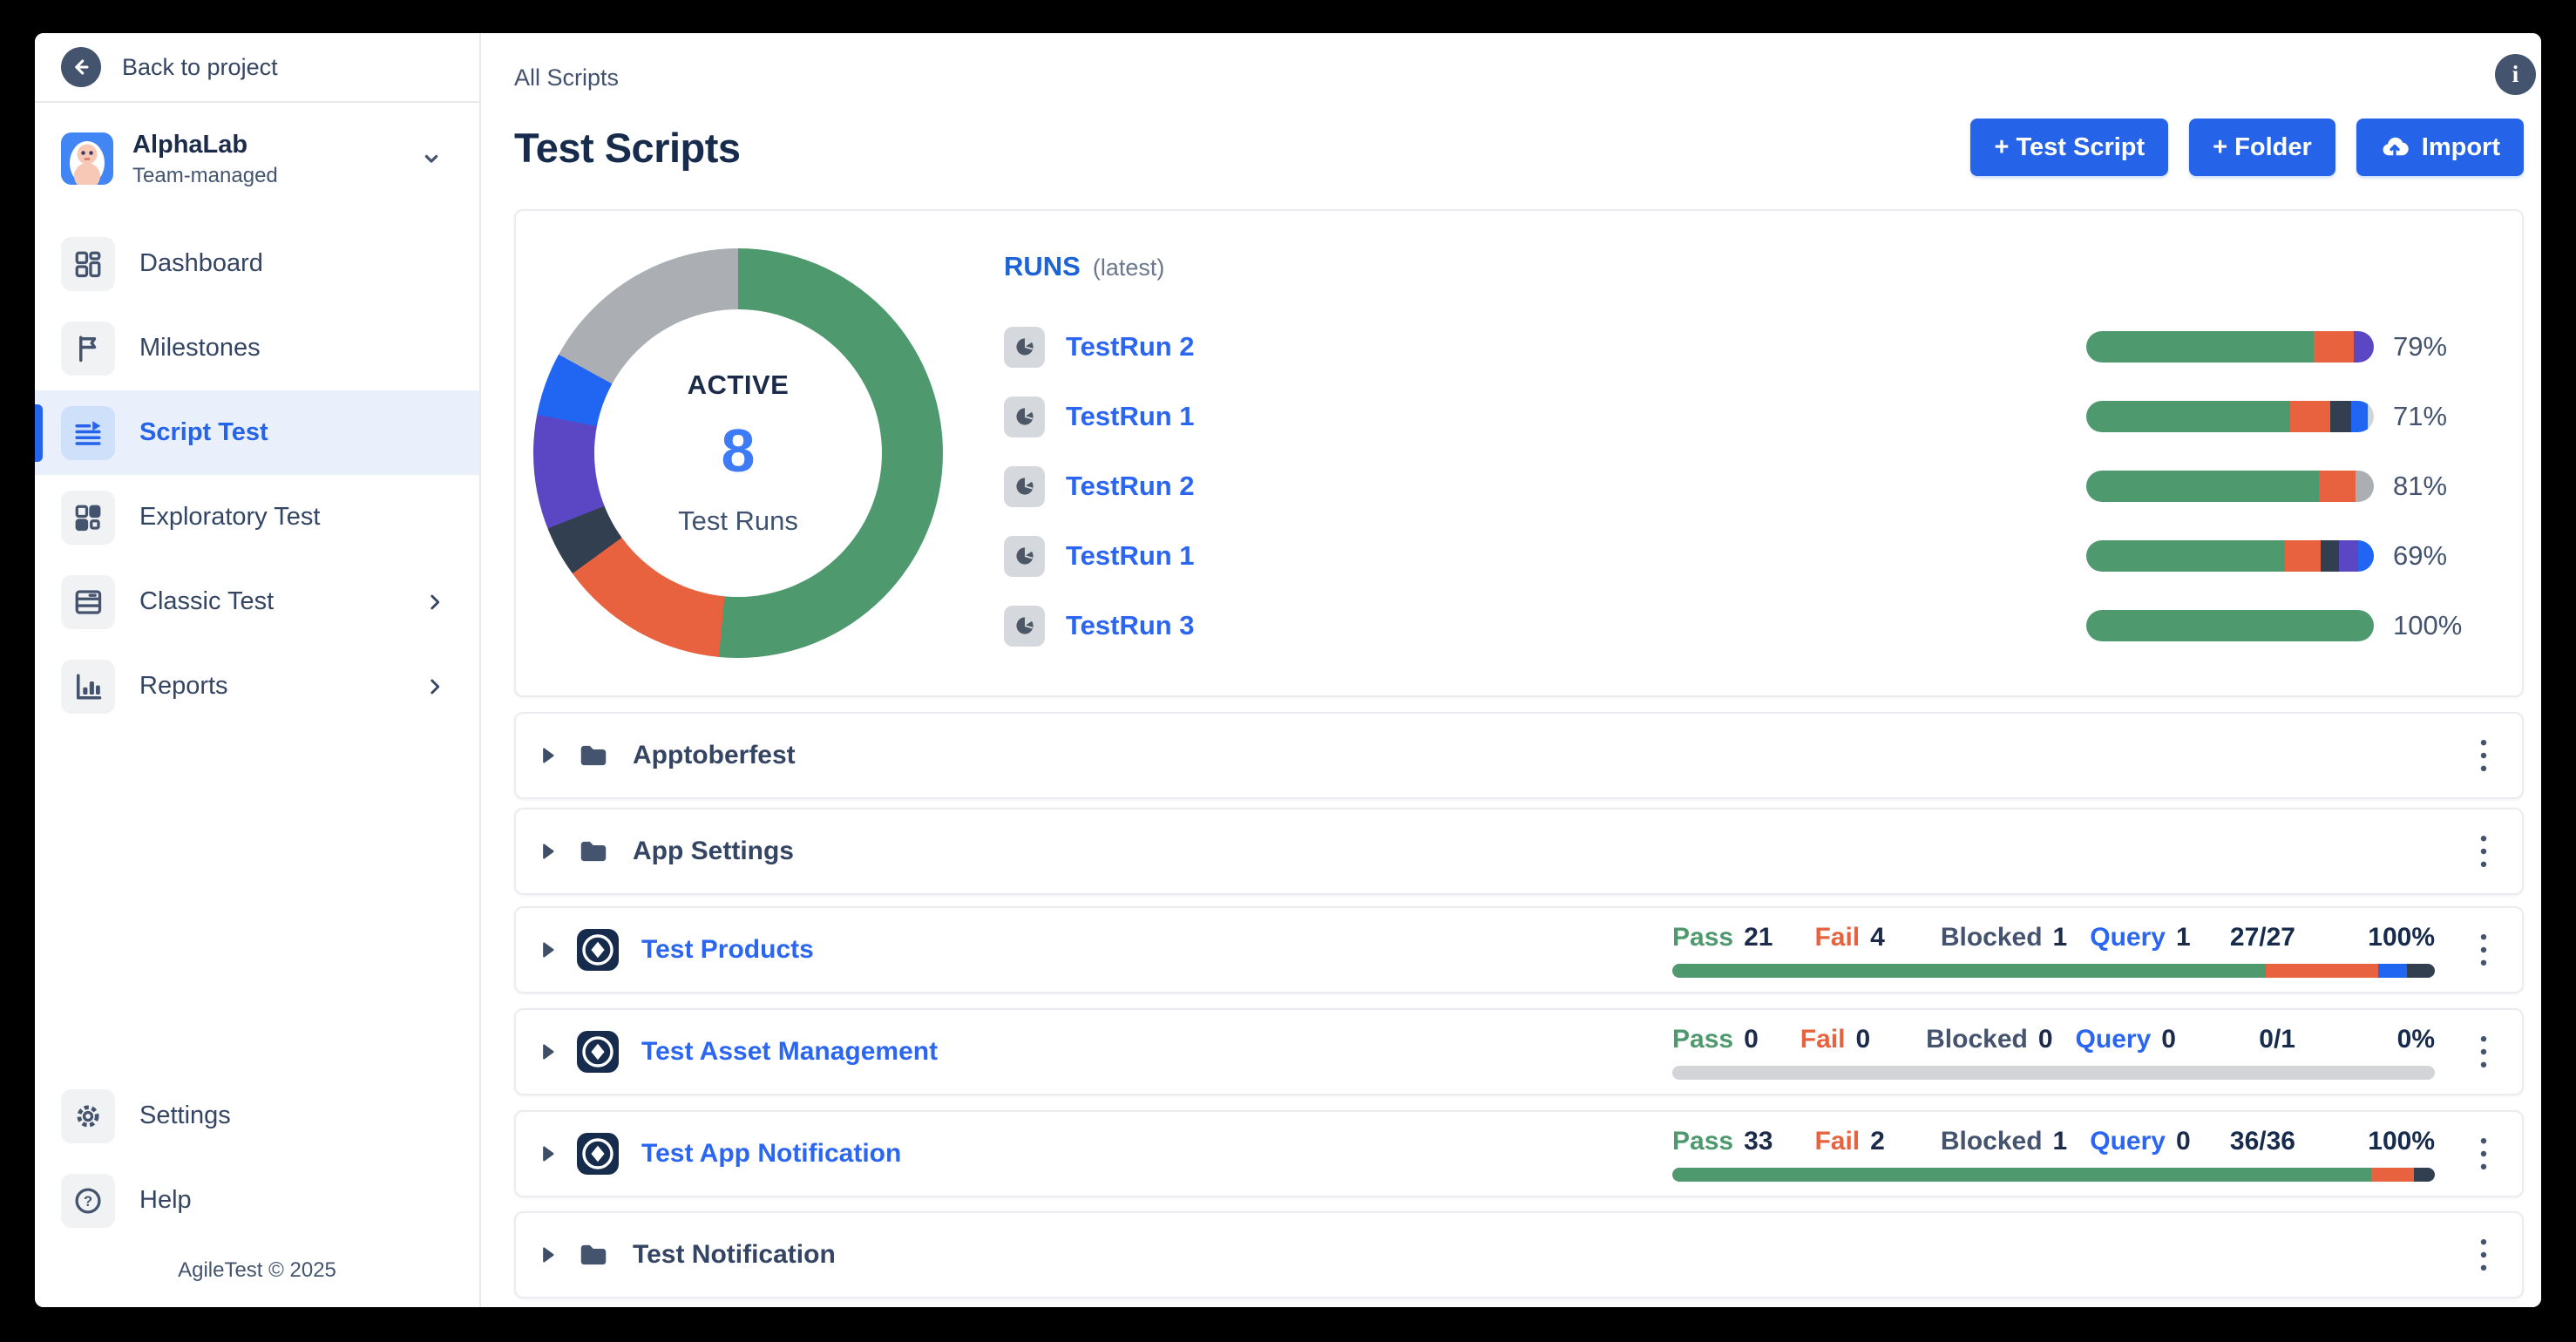 This screenshot has width=2576, height=1342. I want to click on query-count: 1, so click(2183, 937).